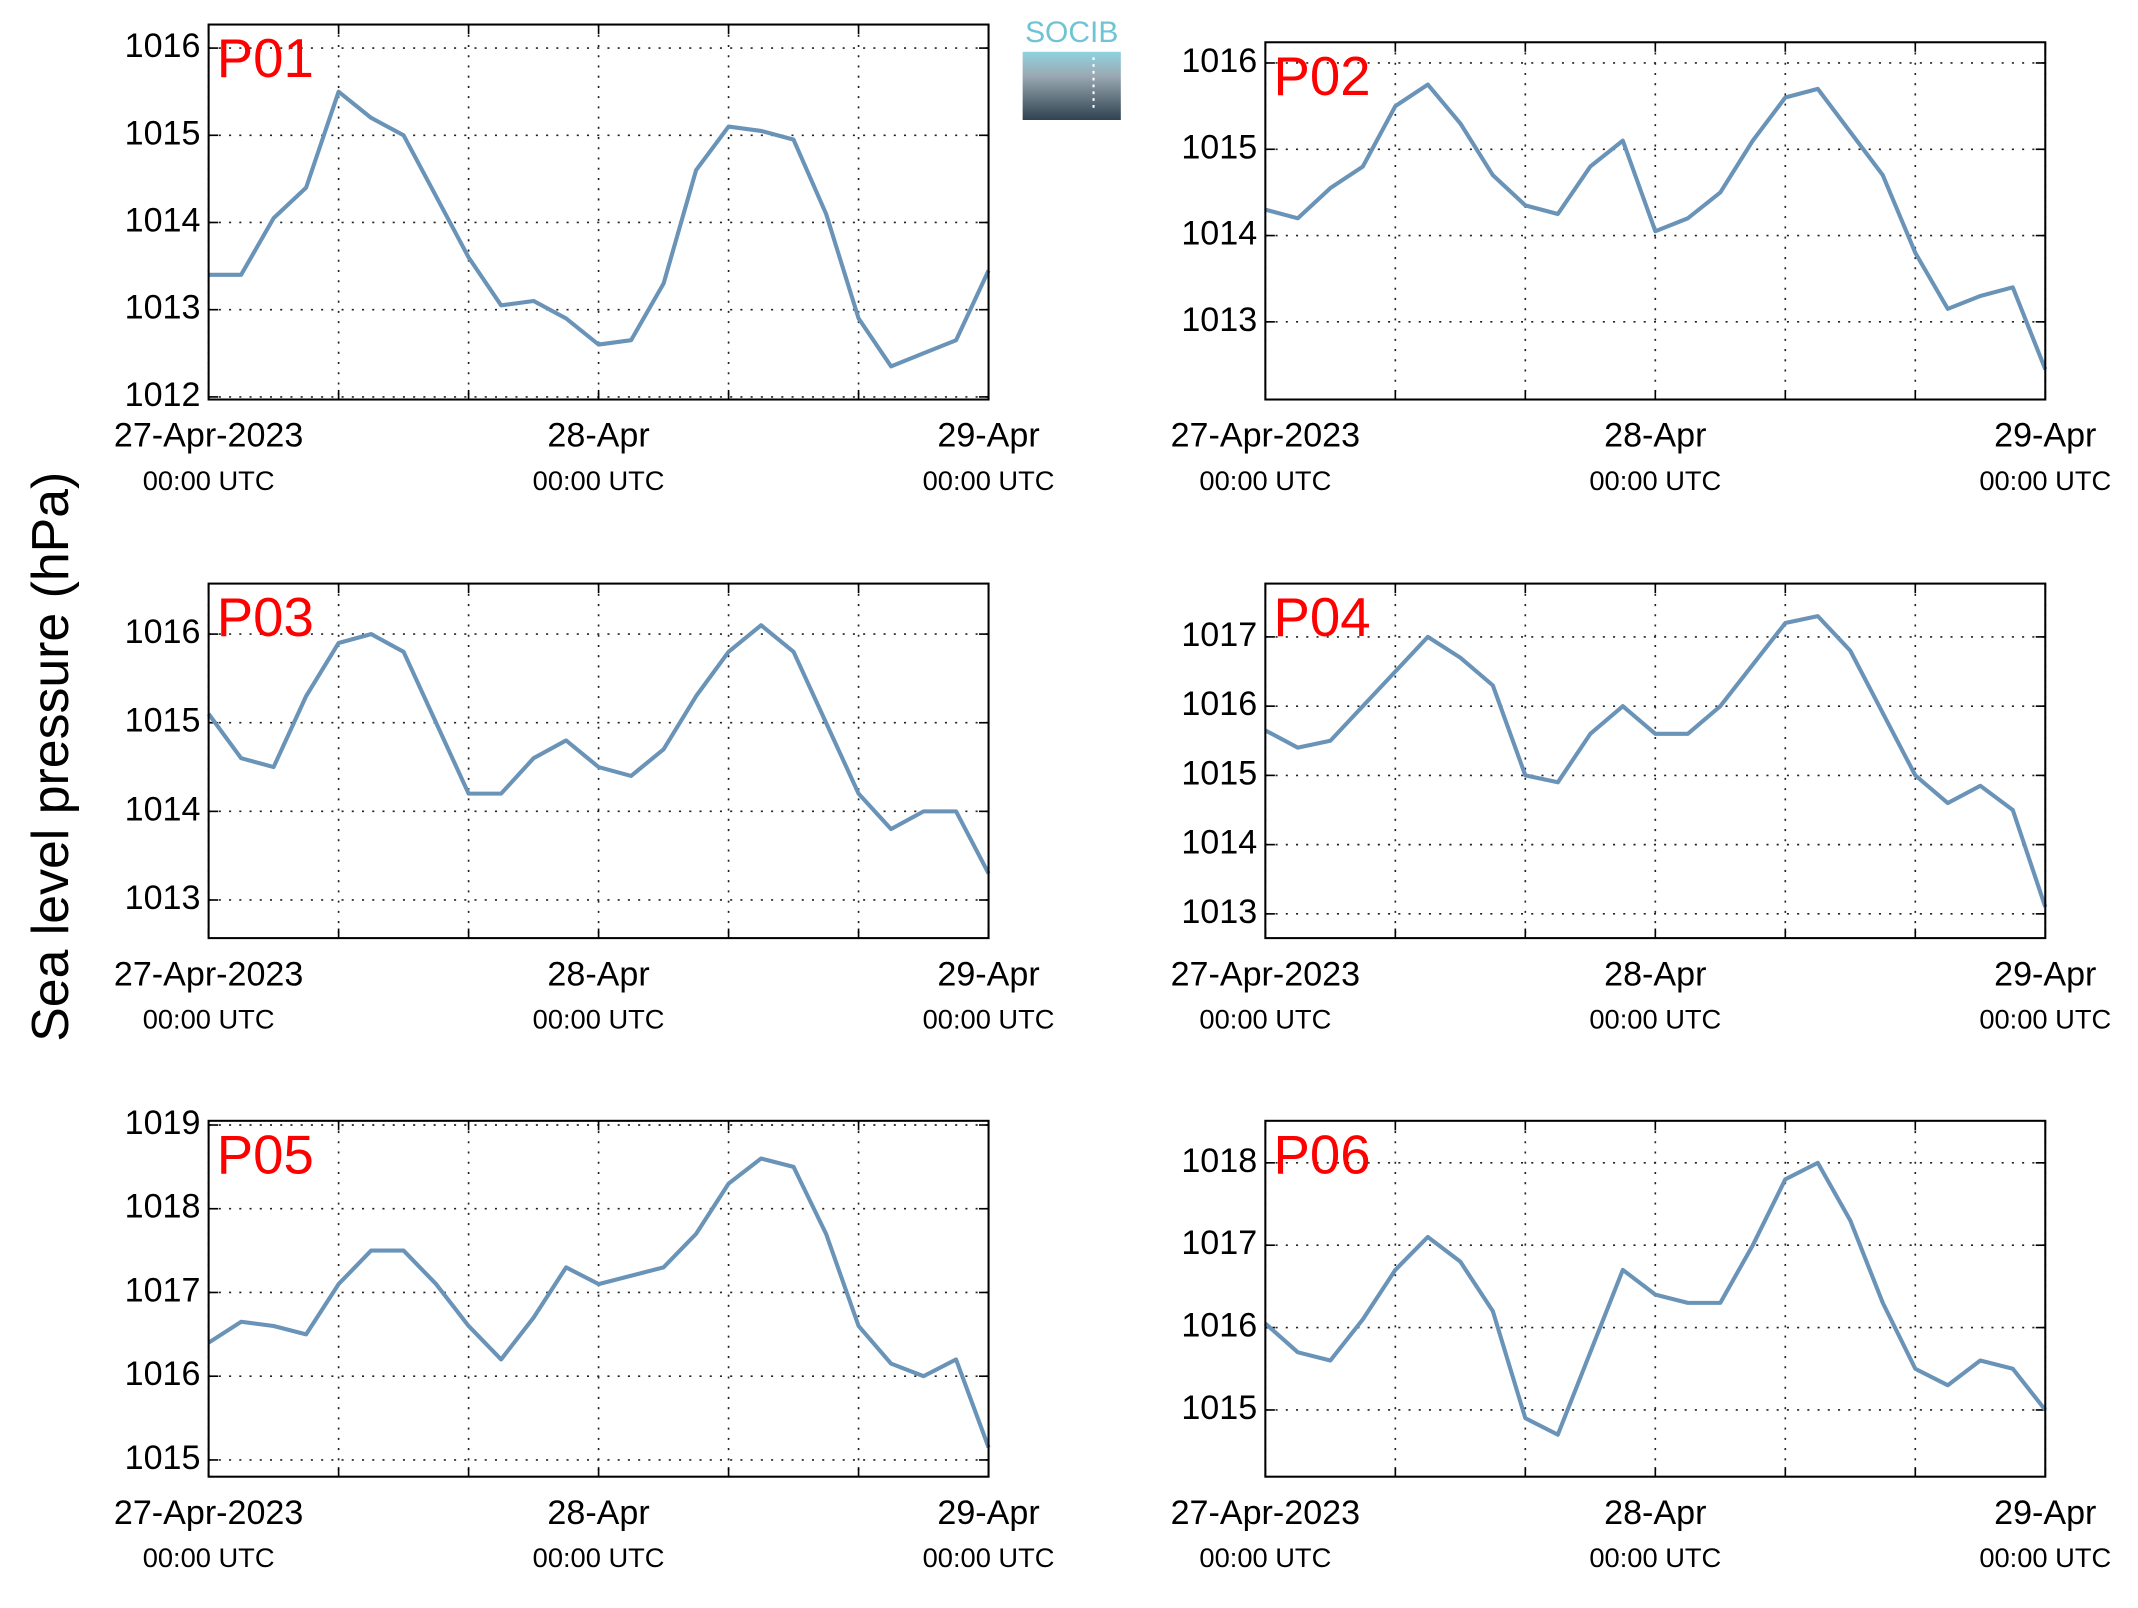 This screenshot has width=2138, height=1608. I want to click on panel-title: P05, so click(265, 1154).